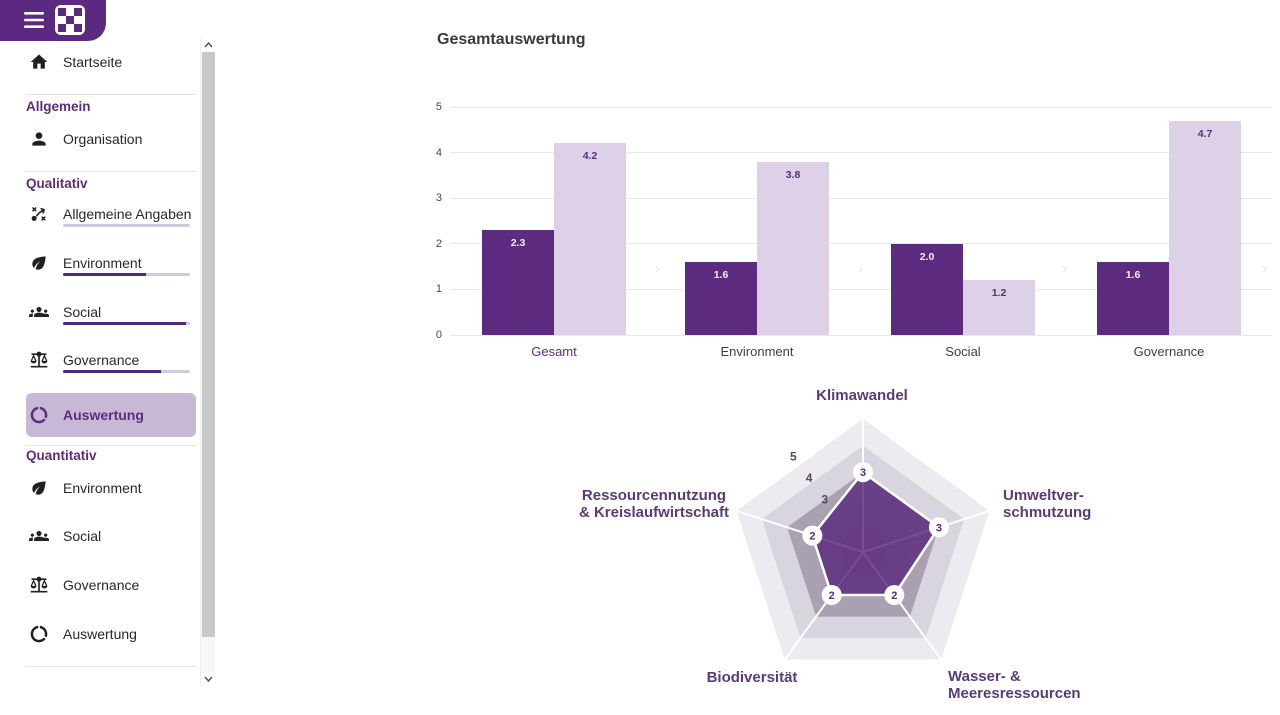 This screenshot has height=715, width=1280. Describe the element at coordinates (39, 62) in the screenshot. I see `home-icon` at that location.